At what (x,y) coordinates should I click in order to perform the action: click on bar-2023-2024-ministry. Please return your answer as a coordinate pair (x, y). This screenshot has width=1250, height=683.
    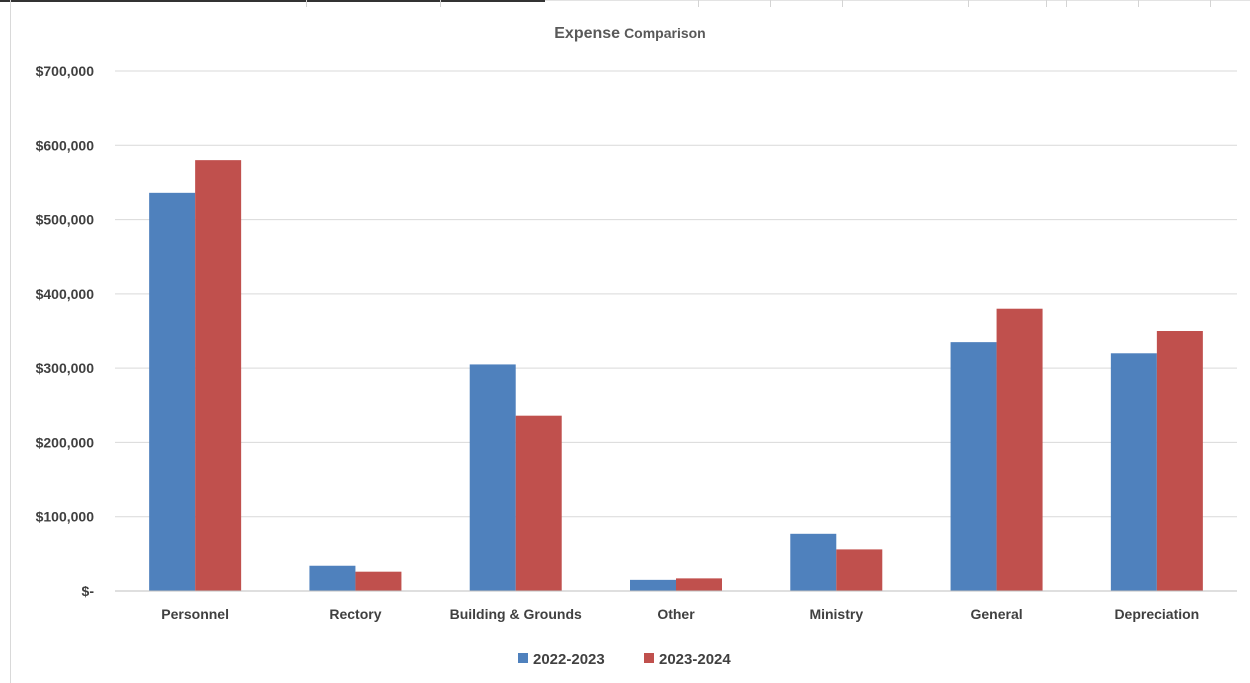
    Looking at the image, I should click on (859, 570).